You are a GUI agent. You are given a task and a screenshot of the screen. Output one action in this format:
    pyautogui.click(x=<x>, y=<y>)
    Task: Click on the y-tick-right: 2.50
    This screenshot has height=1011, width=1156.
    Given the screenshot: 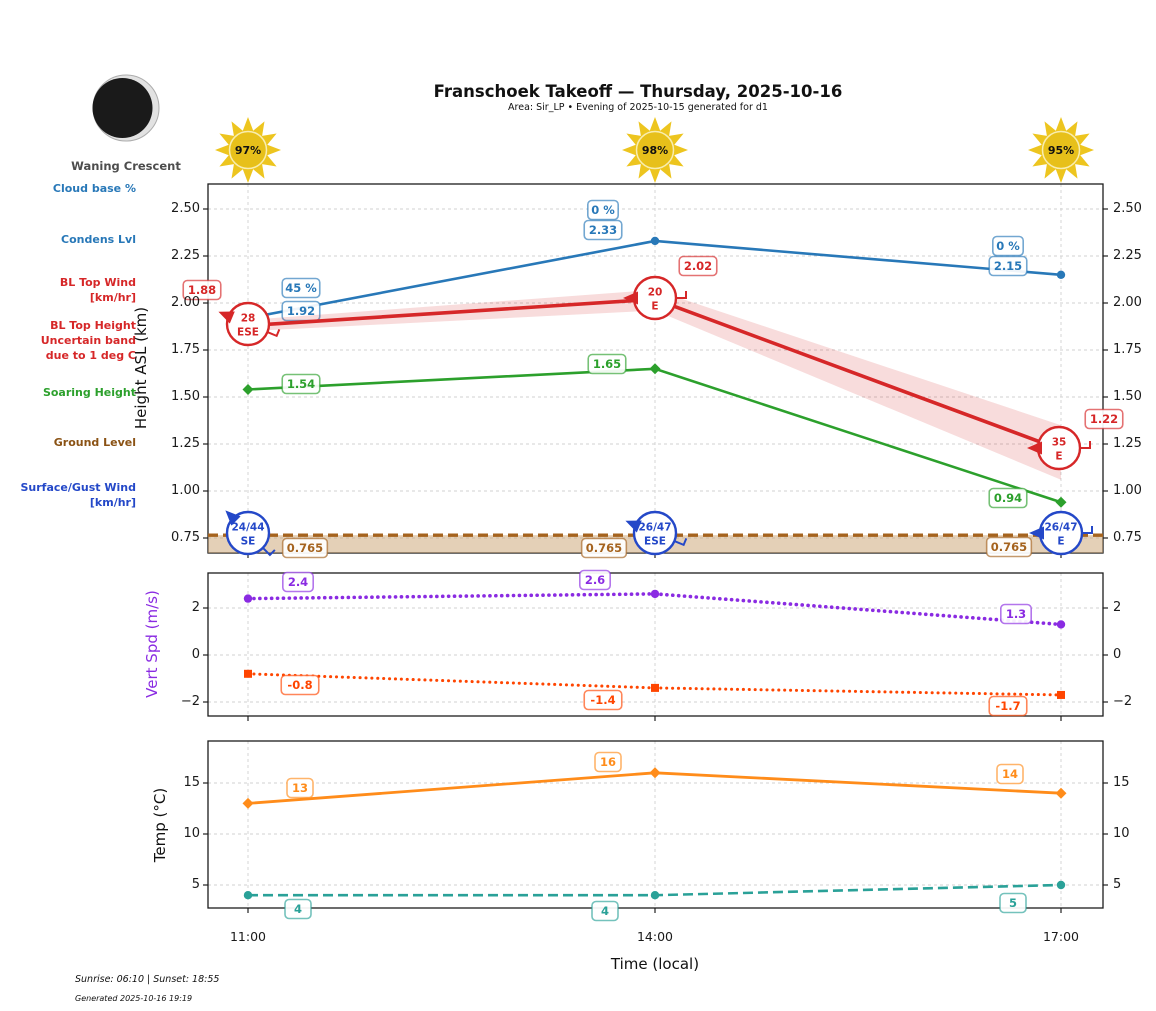 What is the action you would take?
    pyautogui.click(x=1127, y=208)
    